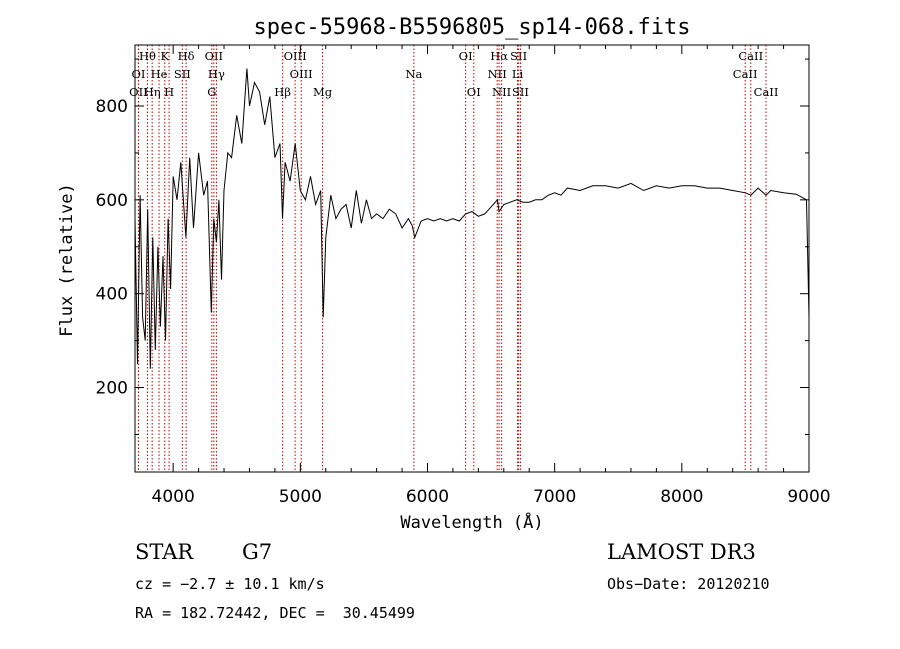  What do you see at coordinates (688, 584) in the screenshot?
I see `observation-date: Obs−Date: 20120210` at bounding box center [688, 584].